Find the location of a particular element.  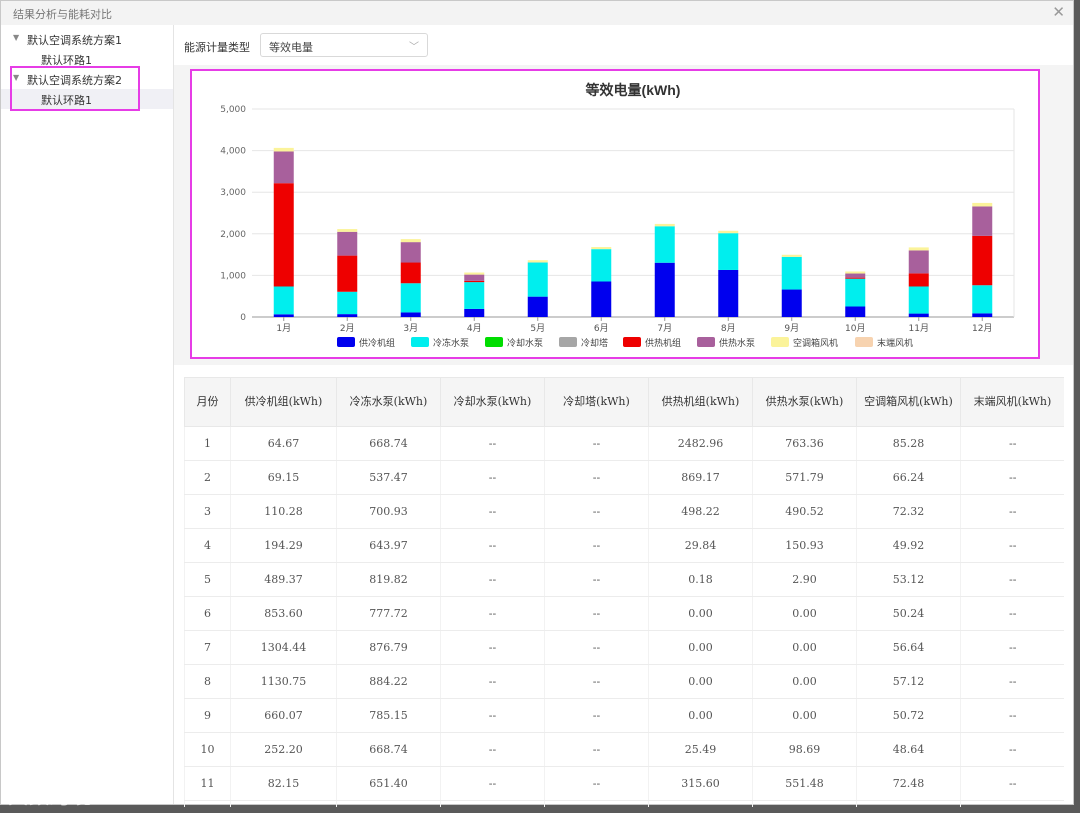

x-tick-label: 9月 is located at coordinates (791, 328).